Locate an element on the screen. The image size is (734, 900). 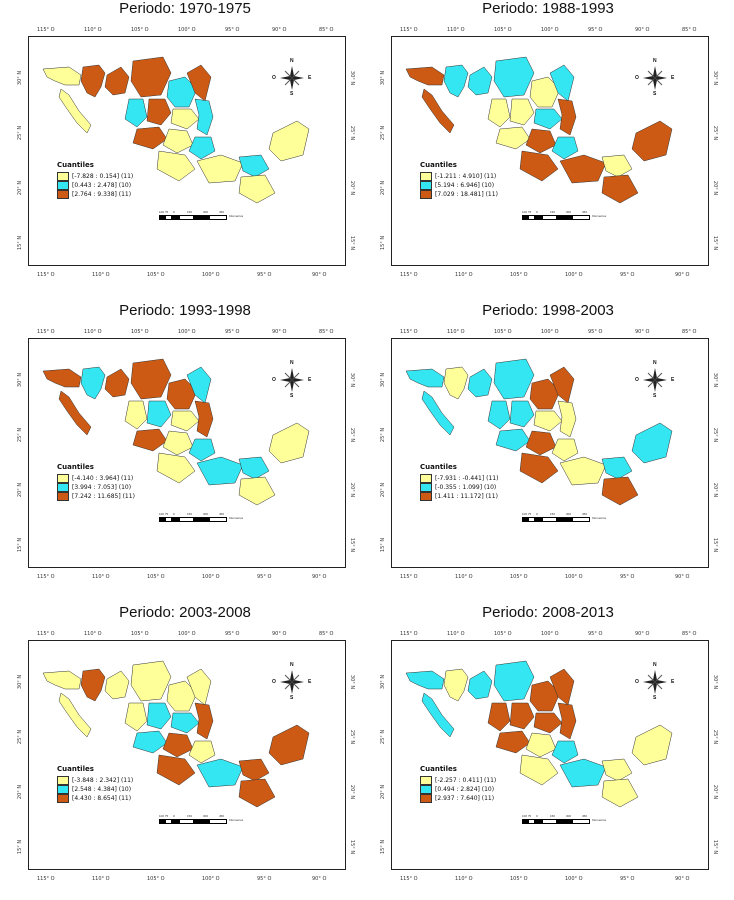
legend-item-low: [-3.848 : 2.342] (11) is located at coordinates (95, 780).